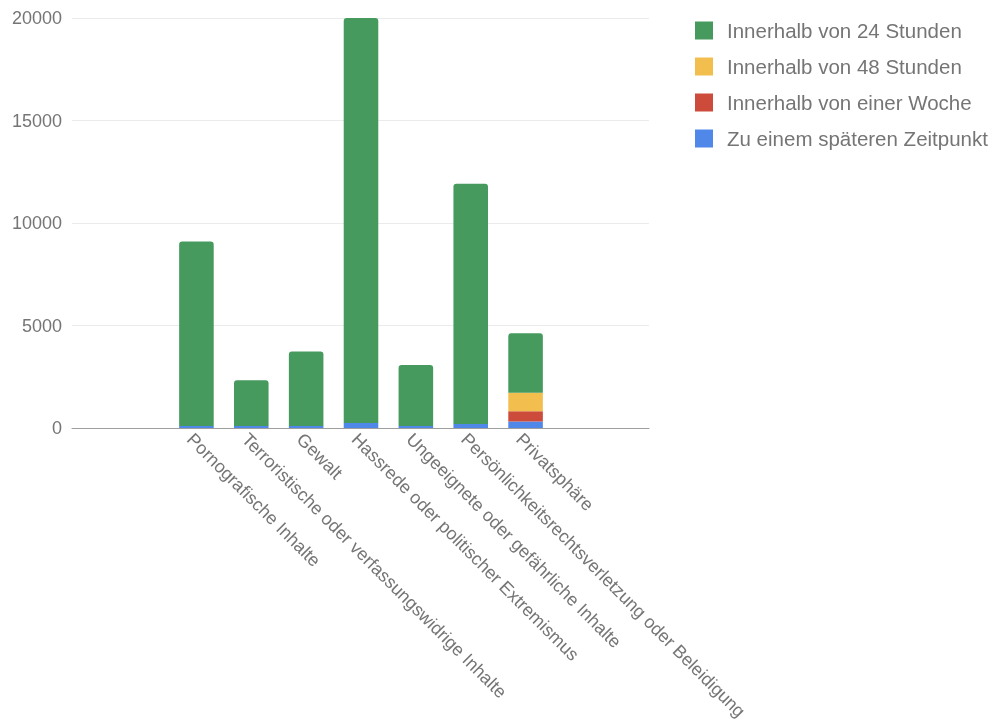 The width and height of the screenshot is (1002, 724). I want to click on legend-label: Innerhalb von einer Woche, so click(849, 102).